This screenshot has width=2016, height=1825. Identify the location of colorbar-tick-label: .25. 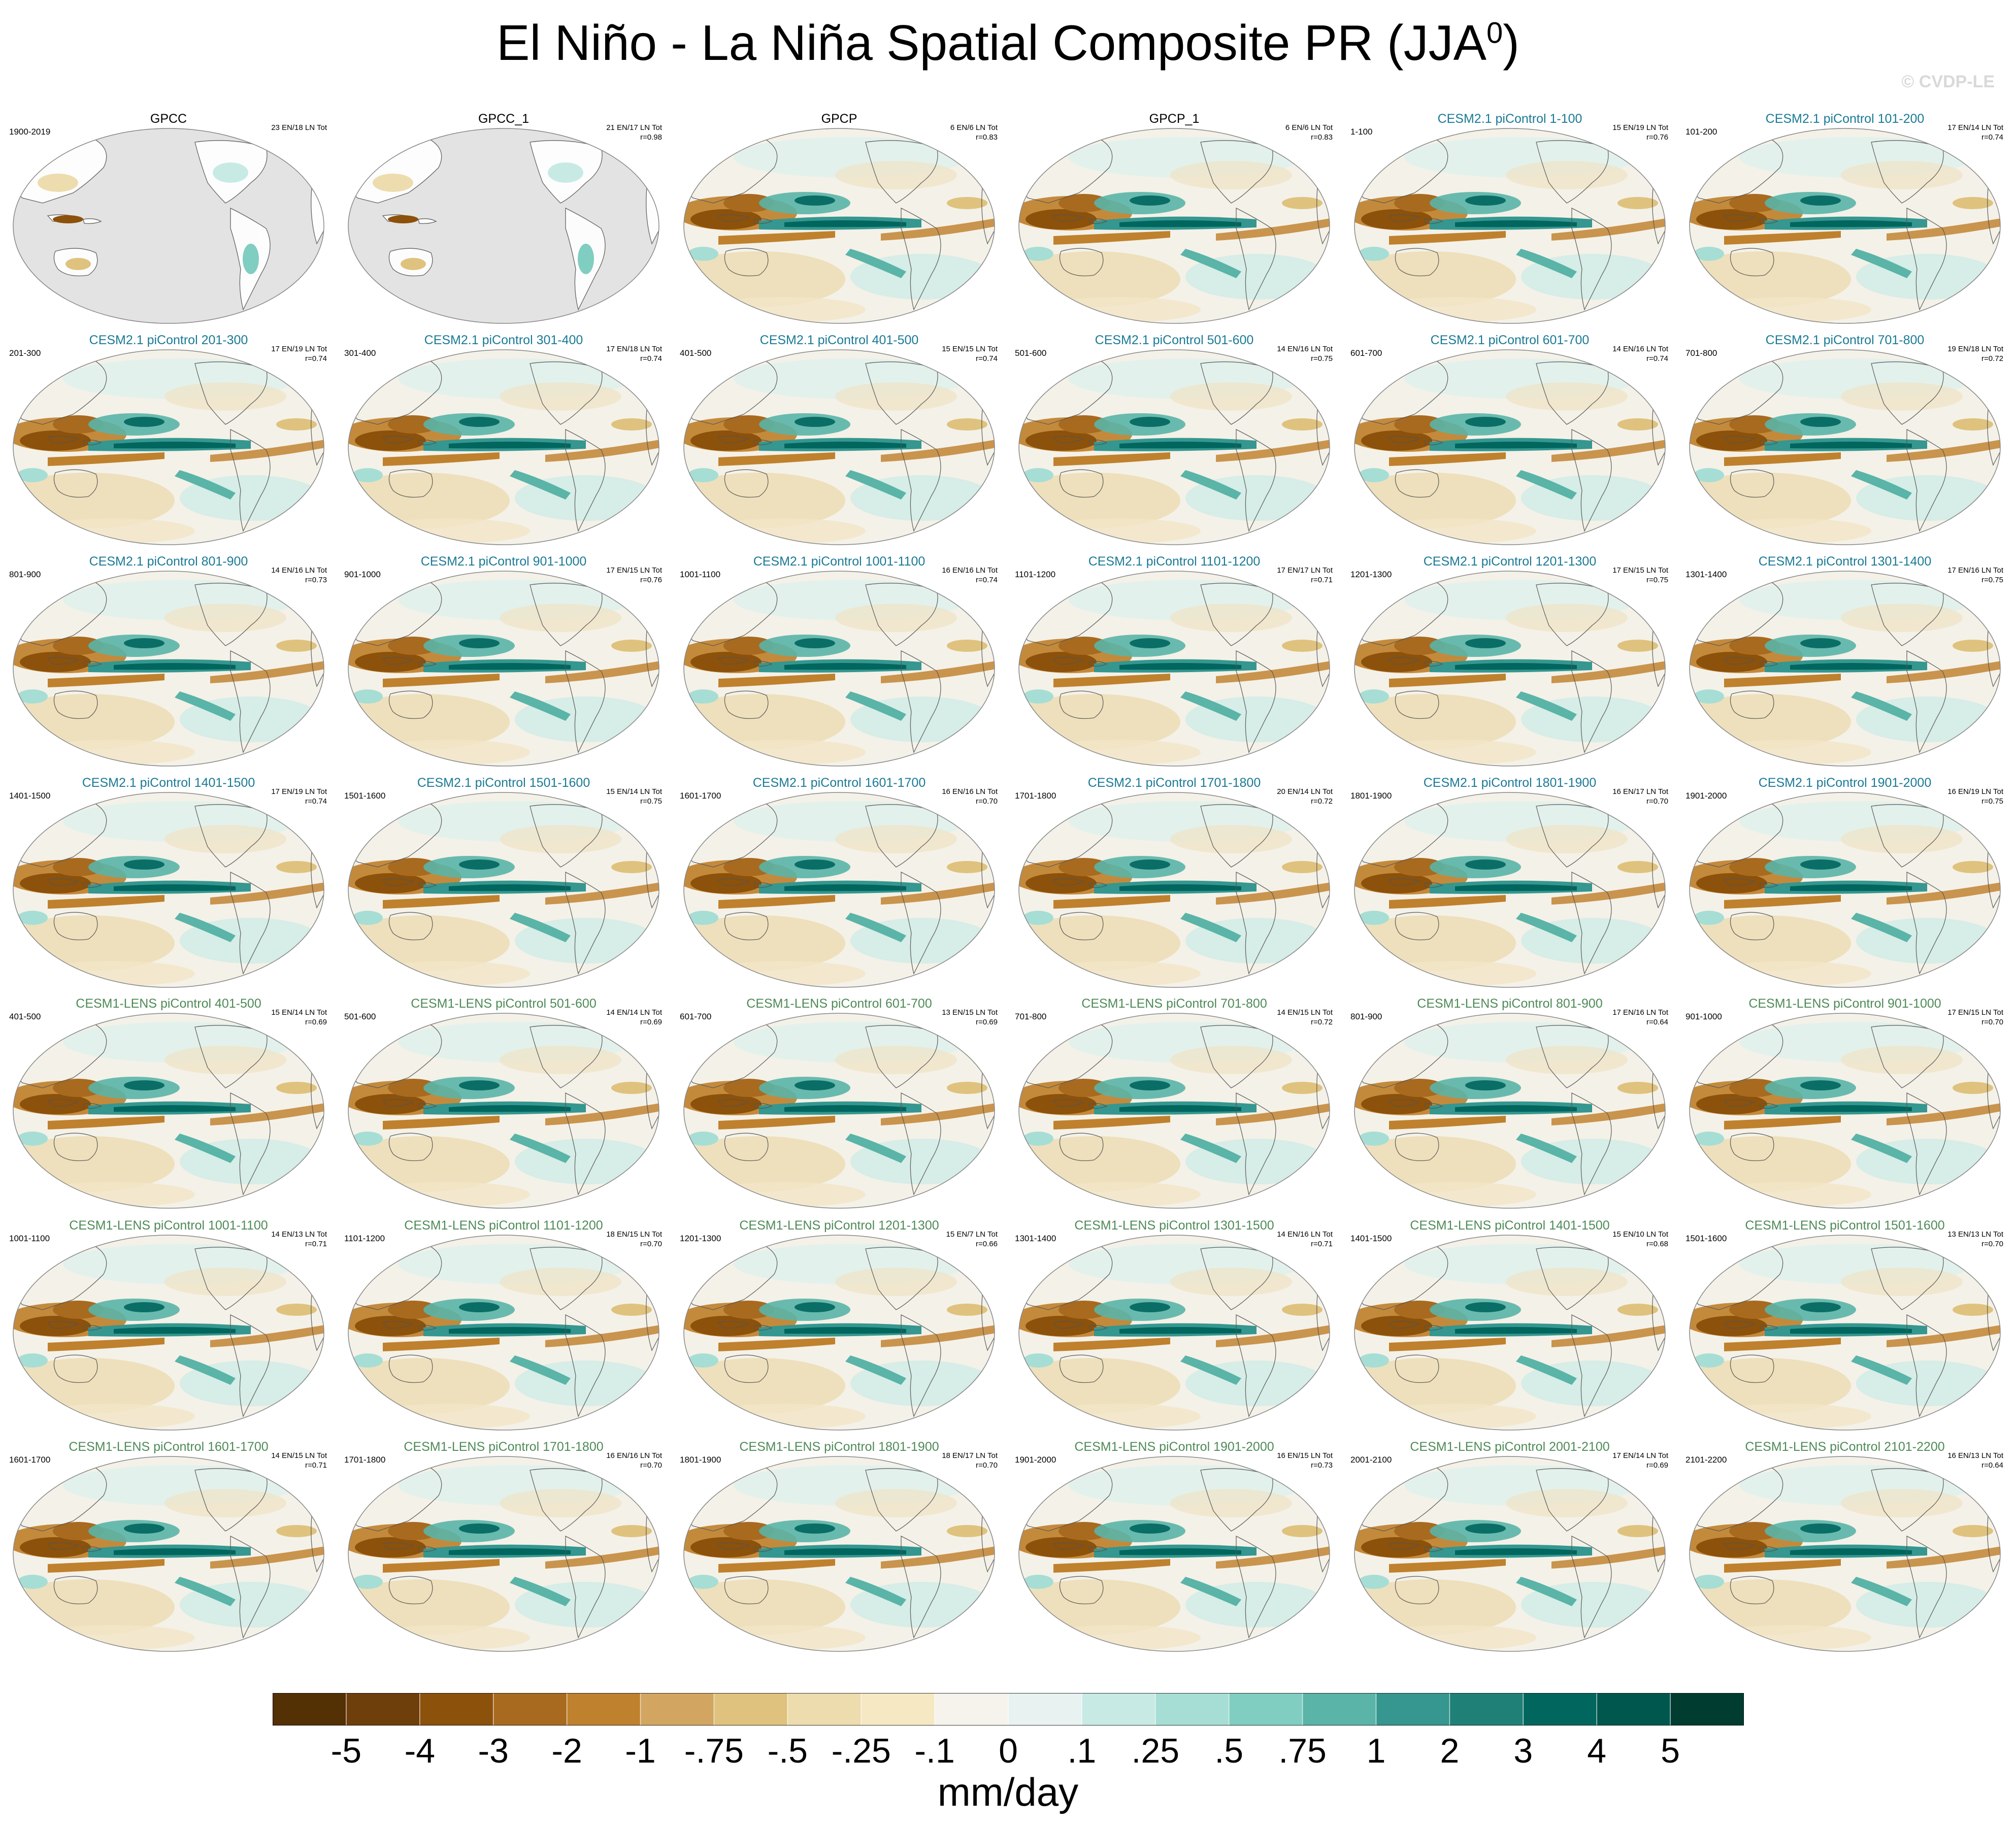
(1155, 1751).